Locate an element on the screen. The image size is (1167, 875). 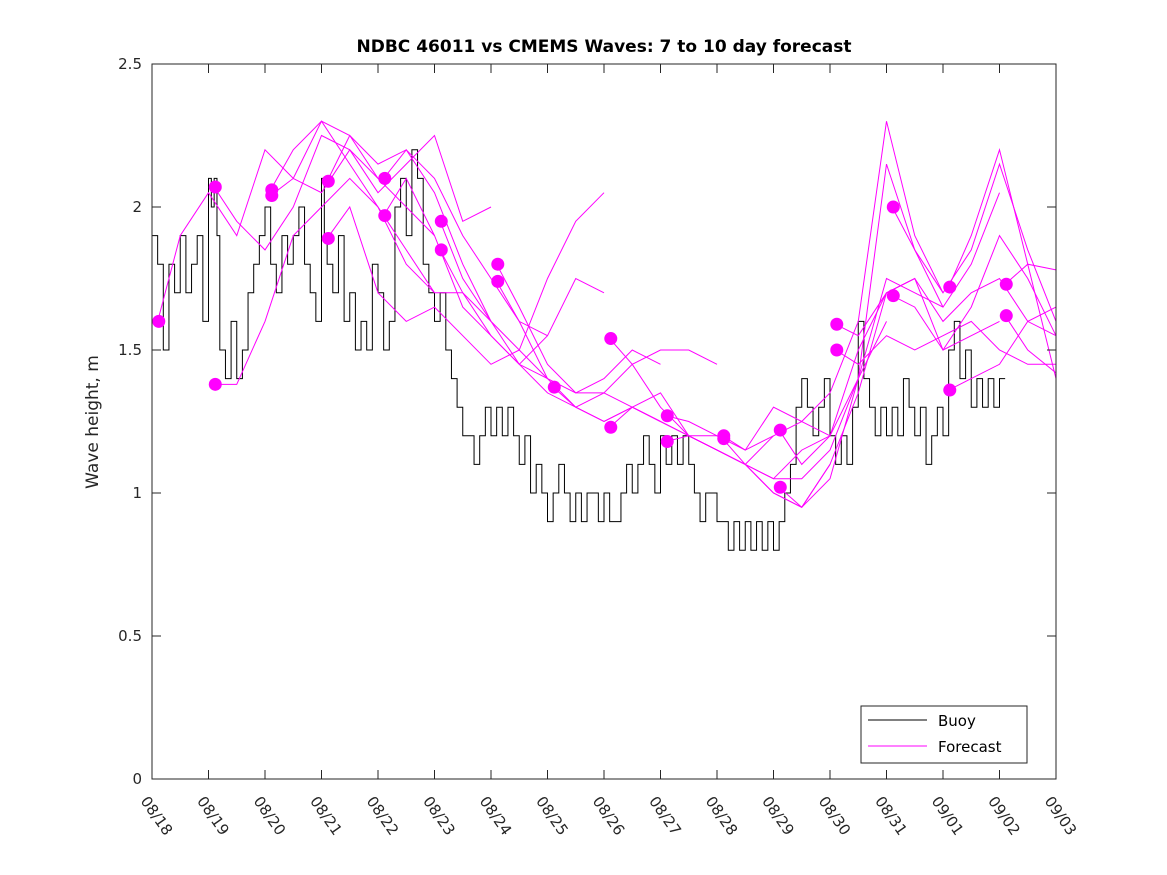
y-tick-label: 2.5 is located at coordinates (130, 64).